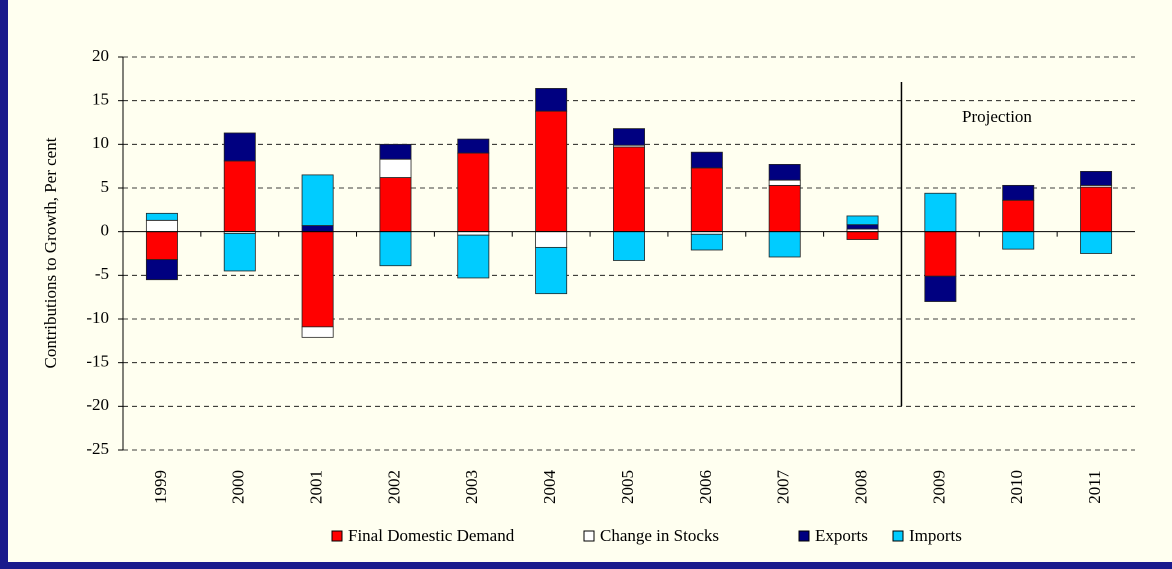 The image size is (1172, 569). Describe the element at coordinates (97, 317) in the screenshot. I see `y-tick-label: -10` at that location.